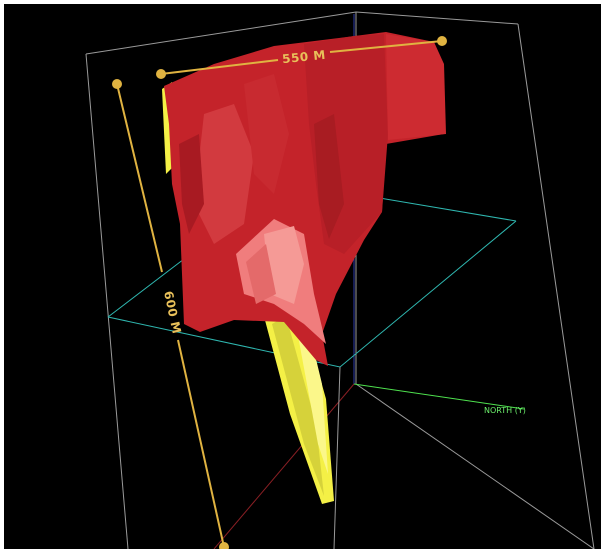 The width and height of the screenshot is (608, 555). Describe the element at coordinates (284, 466) in the screenshot. I see `east-axis` at that location.